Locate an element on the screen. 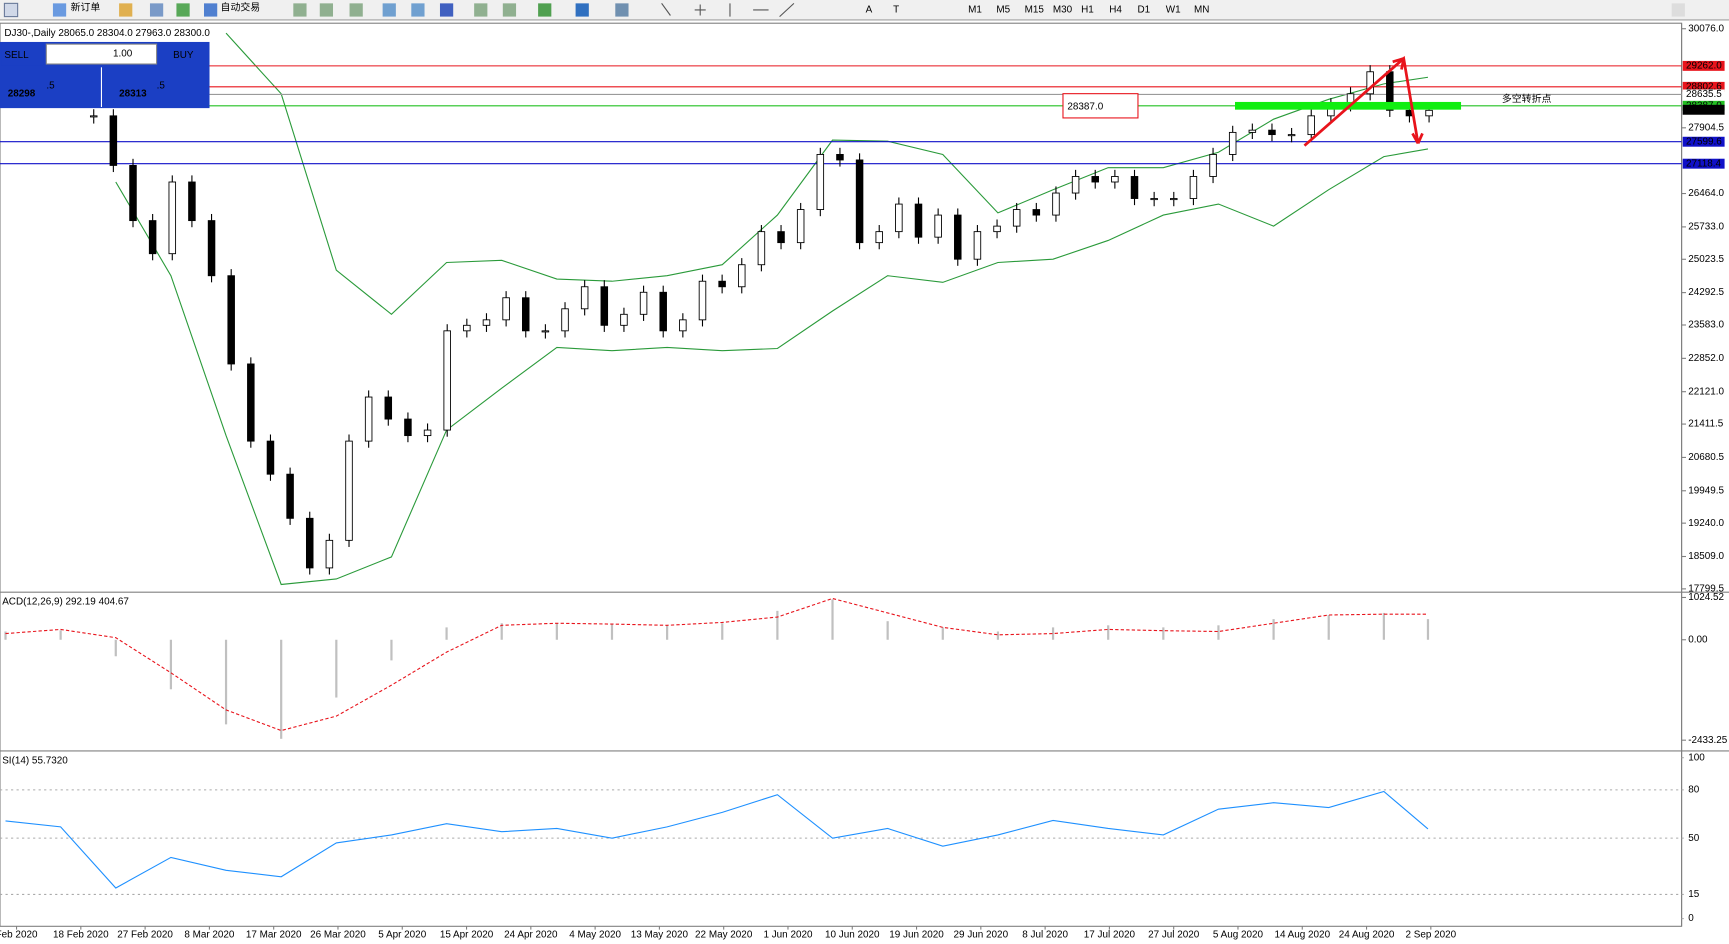 Image resolution: width=1729 pixels, height=944 pixels. x-tick-label: 1 Jun 2020 is located at coordinates (788, 935).